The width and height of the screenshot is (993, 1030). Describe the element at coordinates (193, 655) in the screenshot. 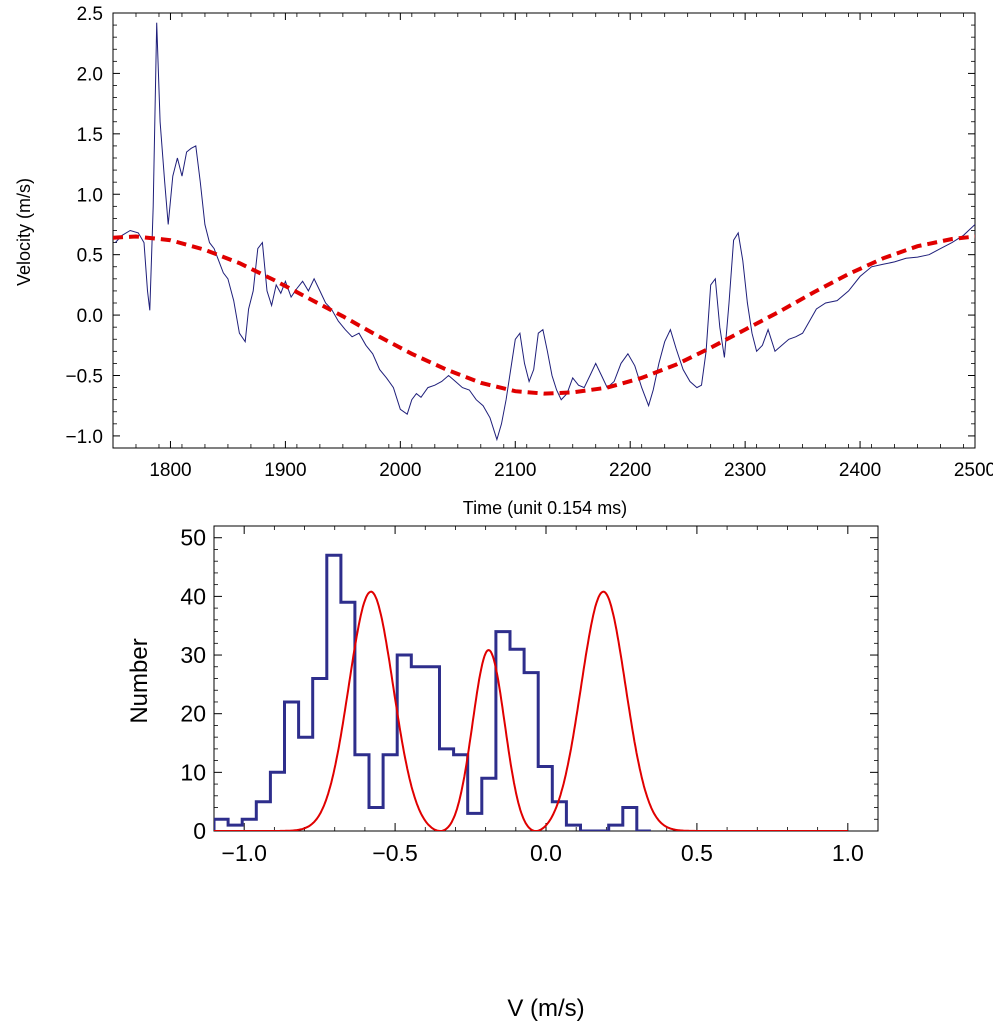

I see `bottom-y-tick-label: 30` at that location.